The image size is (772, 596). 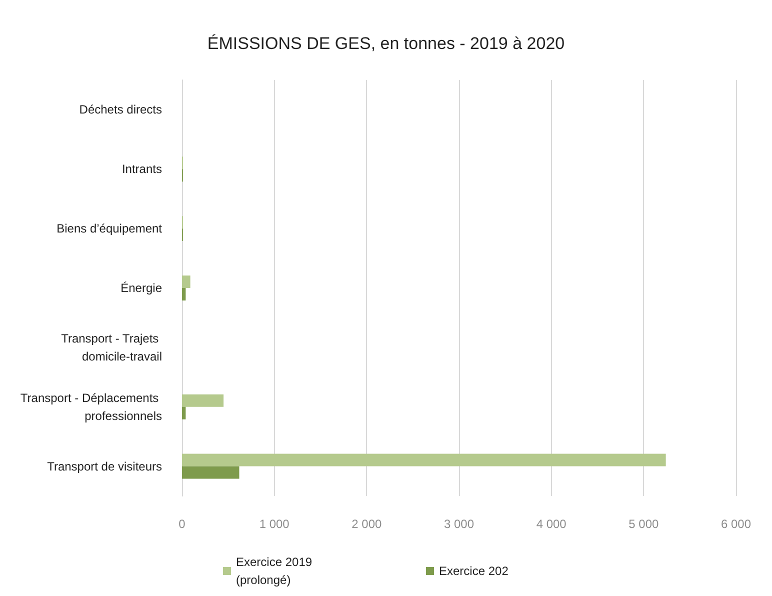 I want to click on x-tick-label: 4 000, so click(x=551, y=524).